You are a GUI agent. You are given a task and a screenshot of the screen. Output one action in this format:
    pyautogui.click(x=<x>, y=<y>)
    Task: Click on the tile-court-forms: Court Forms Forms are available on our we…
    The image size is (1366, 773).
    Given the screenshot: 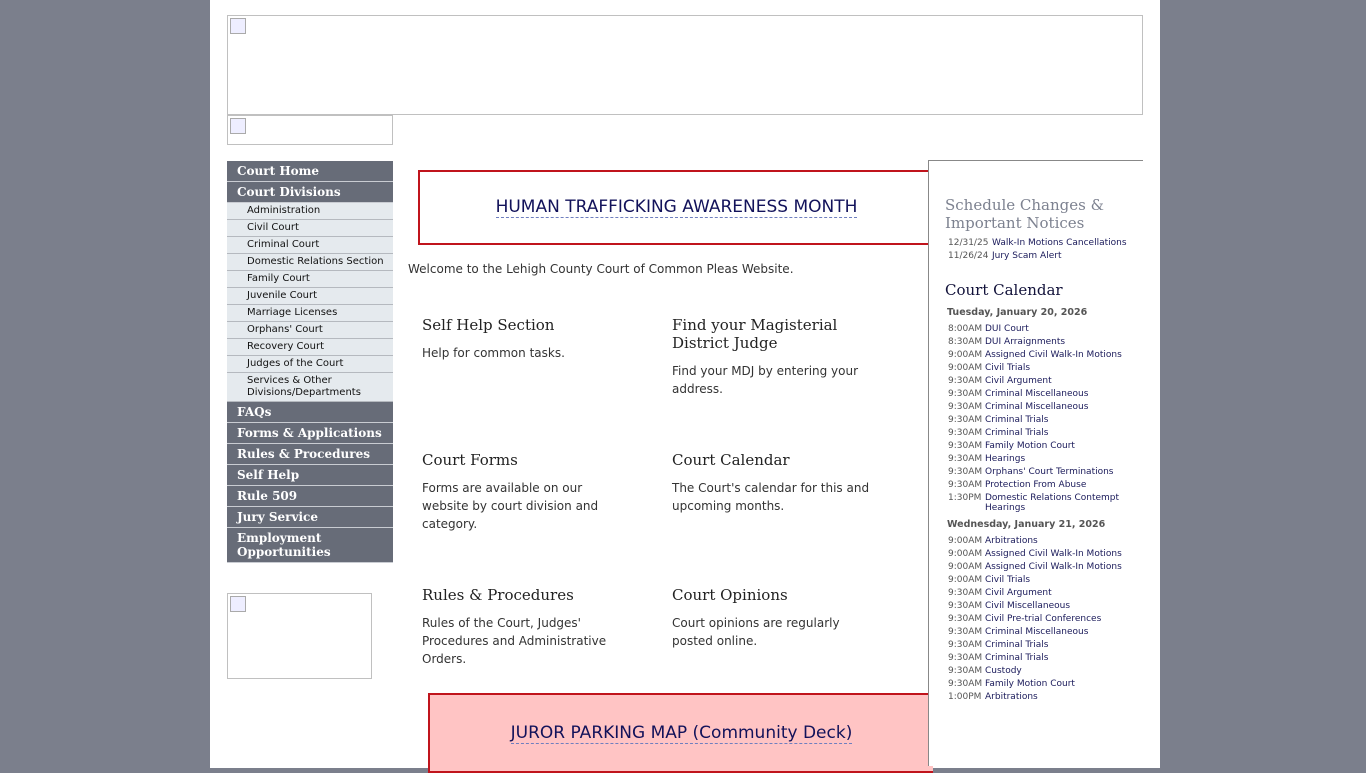 What is the action you would take?
    pyautogui.click(x=522, y=492)
    